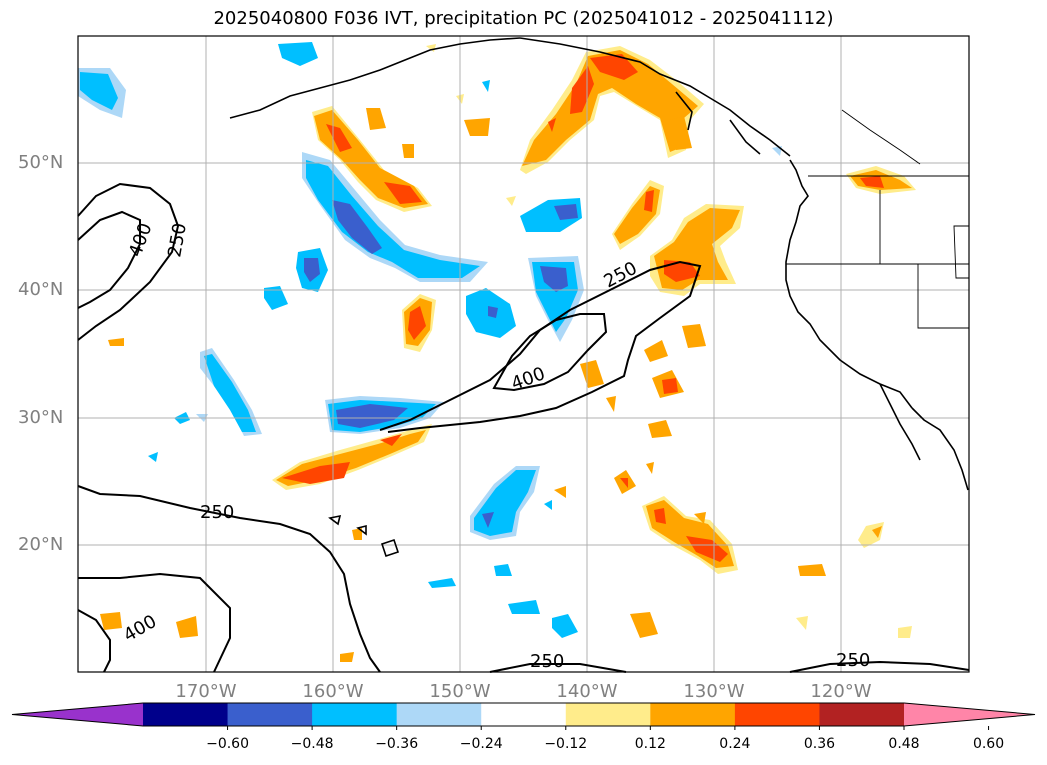 This screenshot has height=765, width=1047. What do you see at coordinates (41, 162) in the screenshot?
I see `lat-label-50: 50°N` at bounding box center [41, 162].